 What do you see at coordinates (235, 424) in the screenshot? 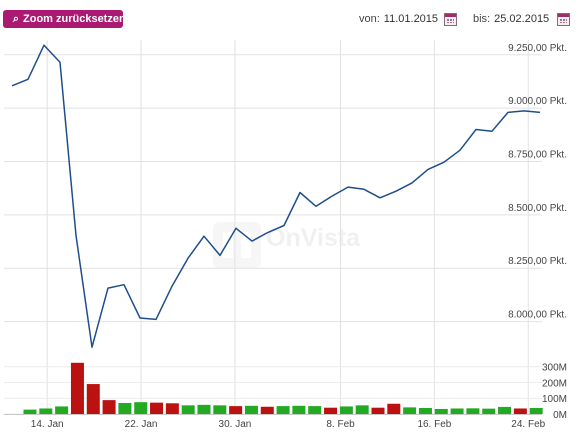
I see `date-tick-label: 30. Jan` at bounding box center [235, 424].